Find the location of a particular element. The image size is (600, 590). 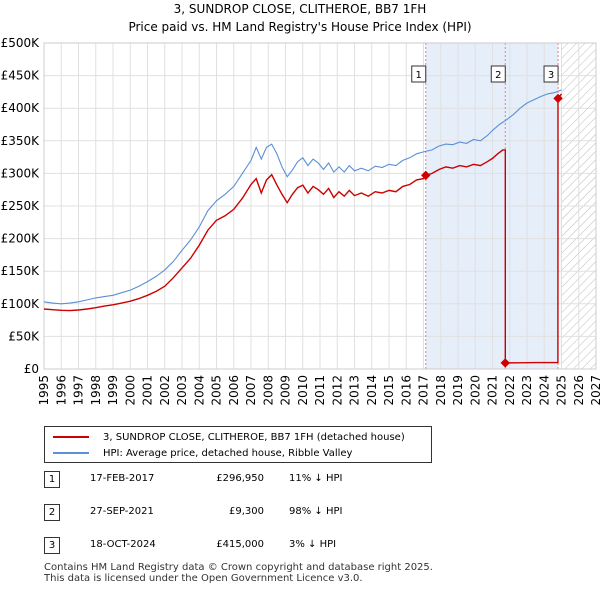

sale-hpi-diff: 11% ↓ HPI is located at coordinates (316, 478).